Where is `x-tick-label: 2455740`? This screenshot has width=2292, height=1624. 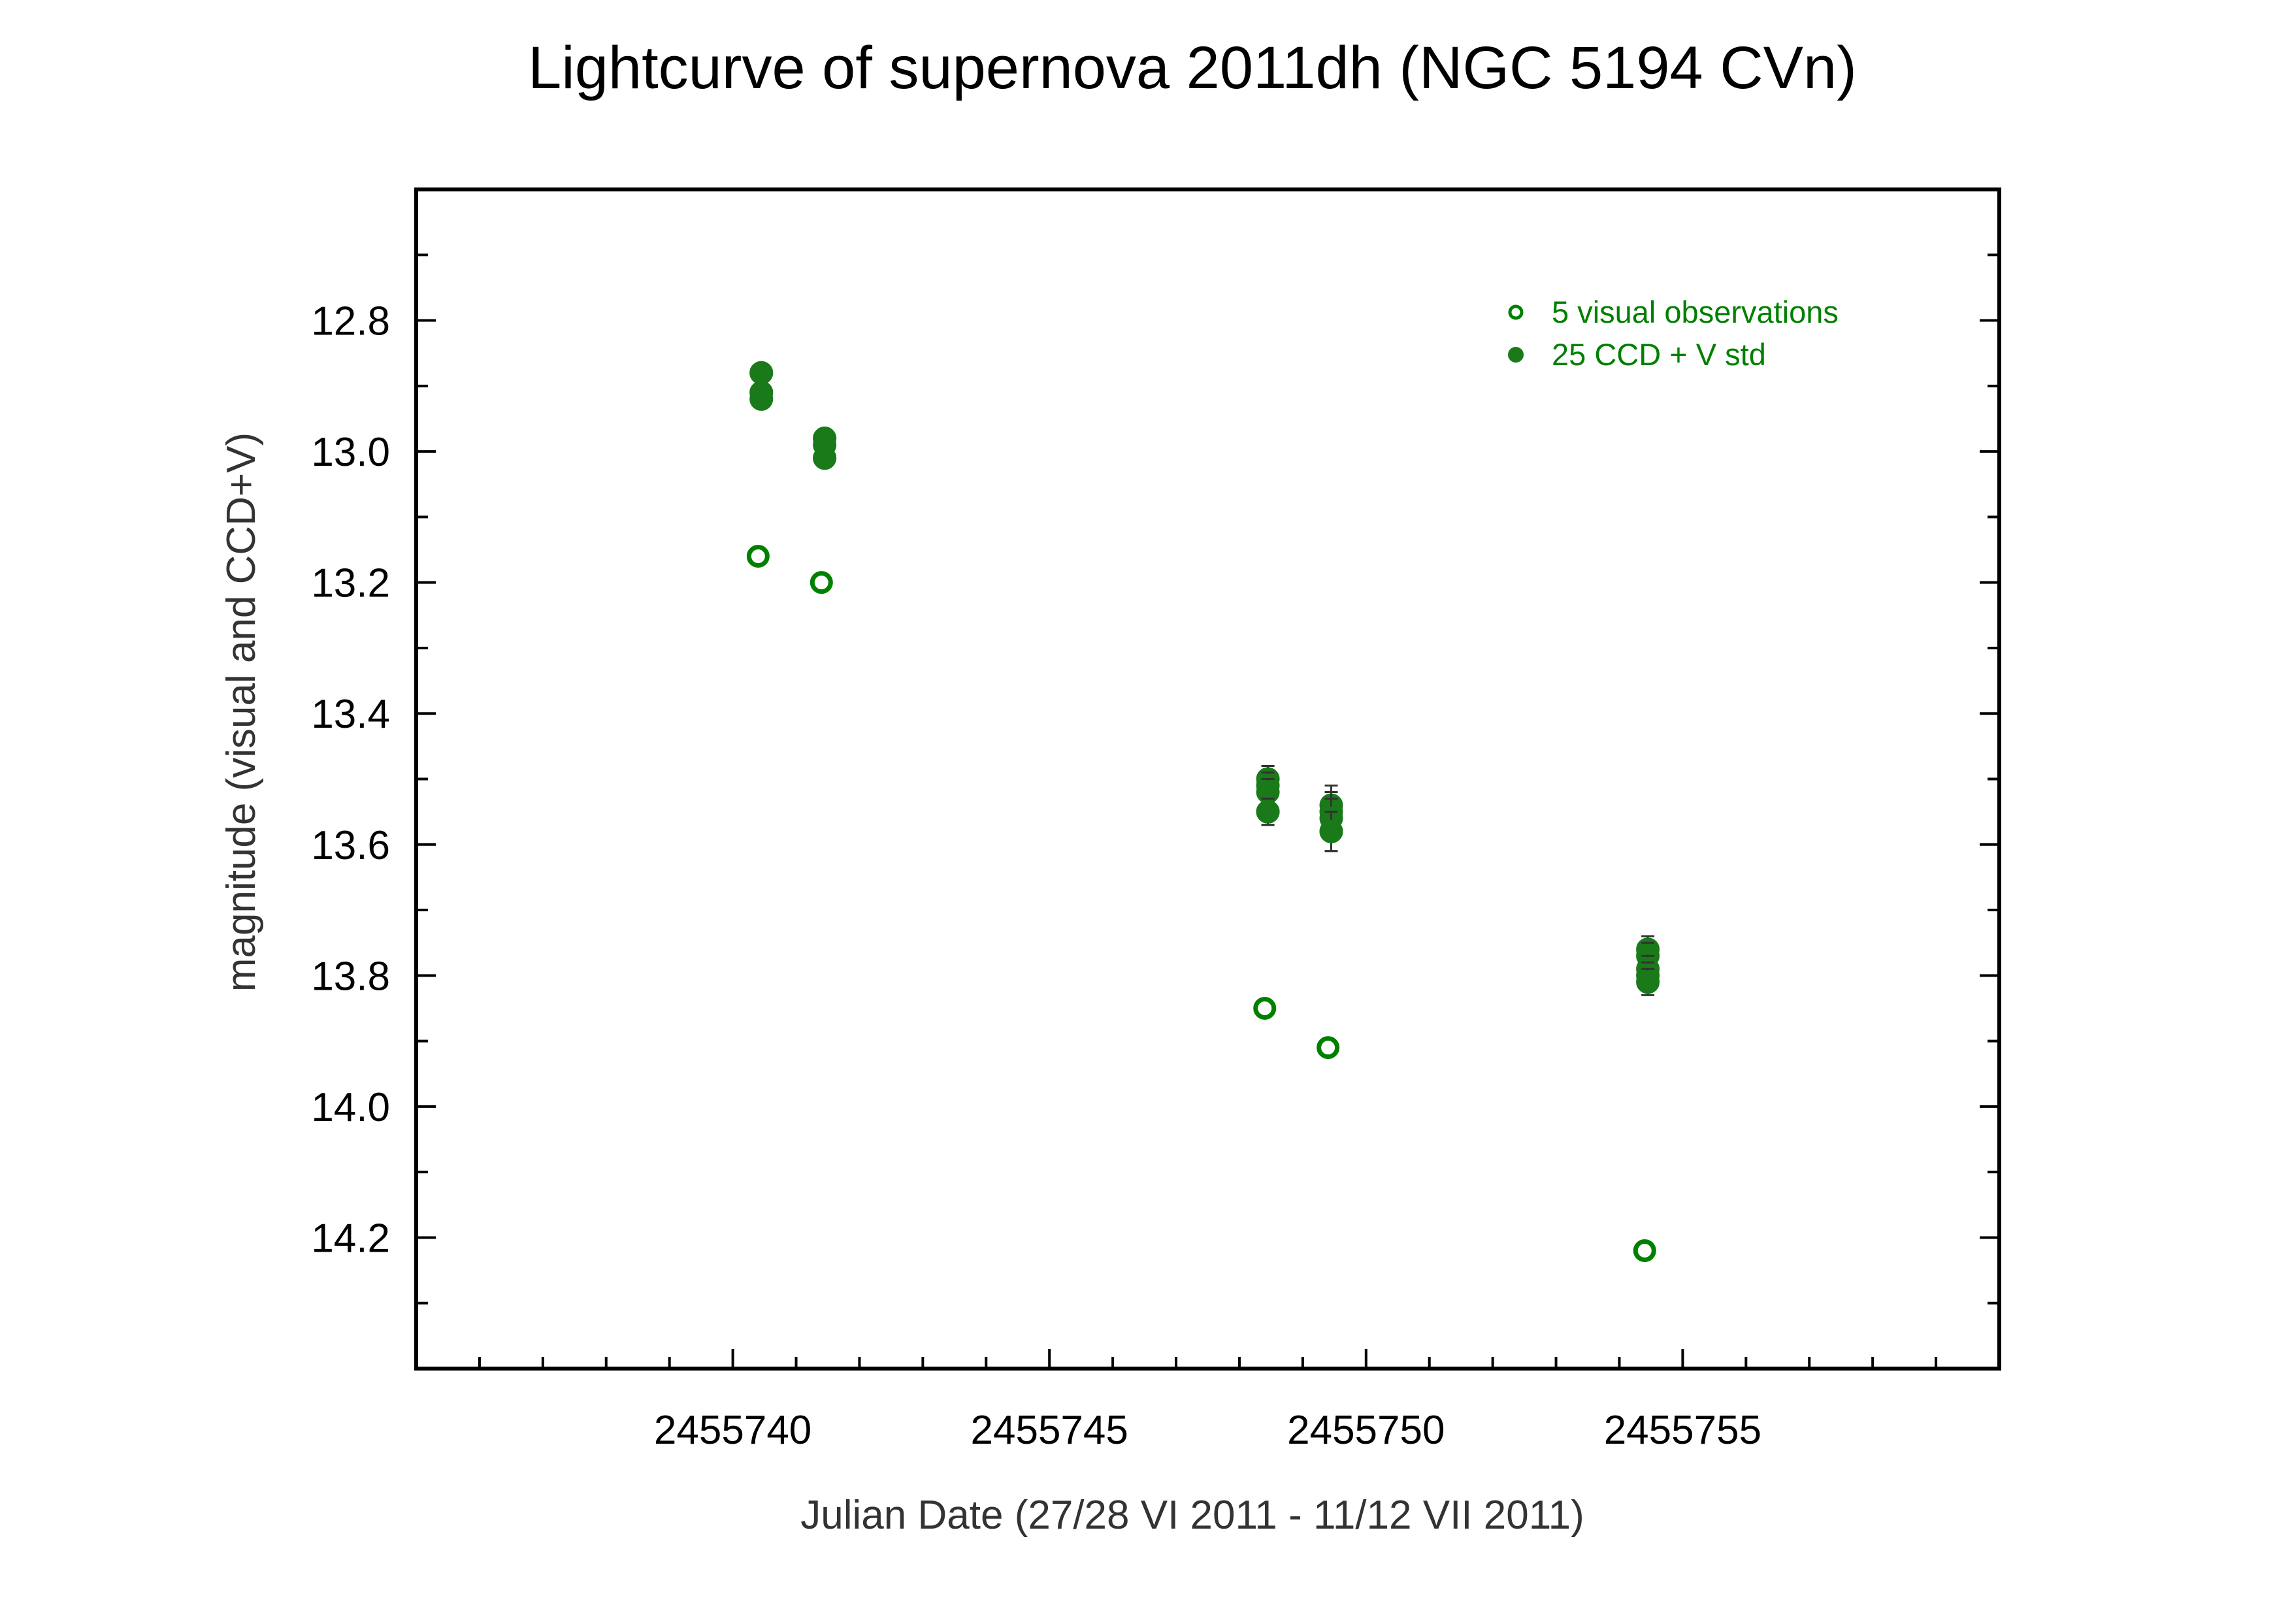
x-tick-label: 2455740 is located at coordinates (732, 1430).